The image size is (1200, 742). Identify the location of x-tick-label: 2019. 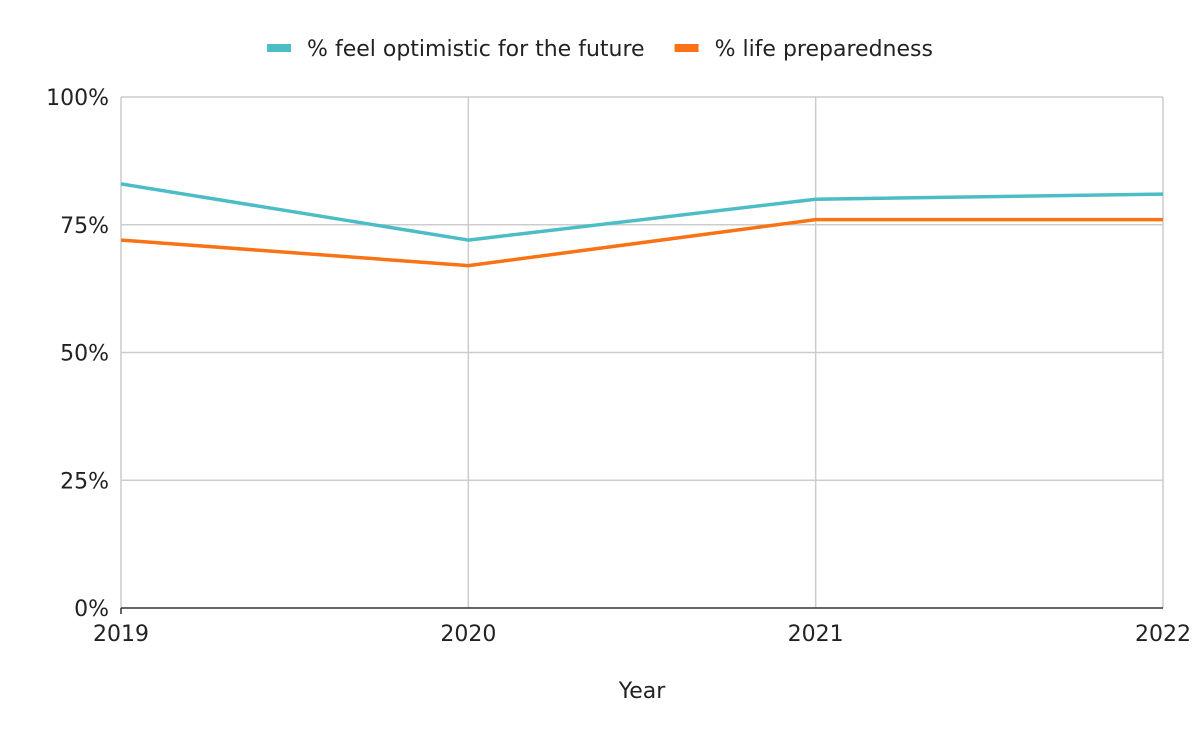
(121, 634).